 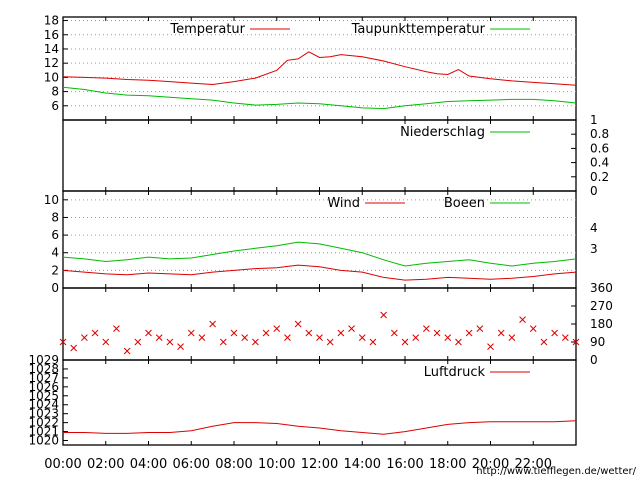 I want to click on x-tick-label: 22:00, so click(x=533, y=464).